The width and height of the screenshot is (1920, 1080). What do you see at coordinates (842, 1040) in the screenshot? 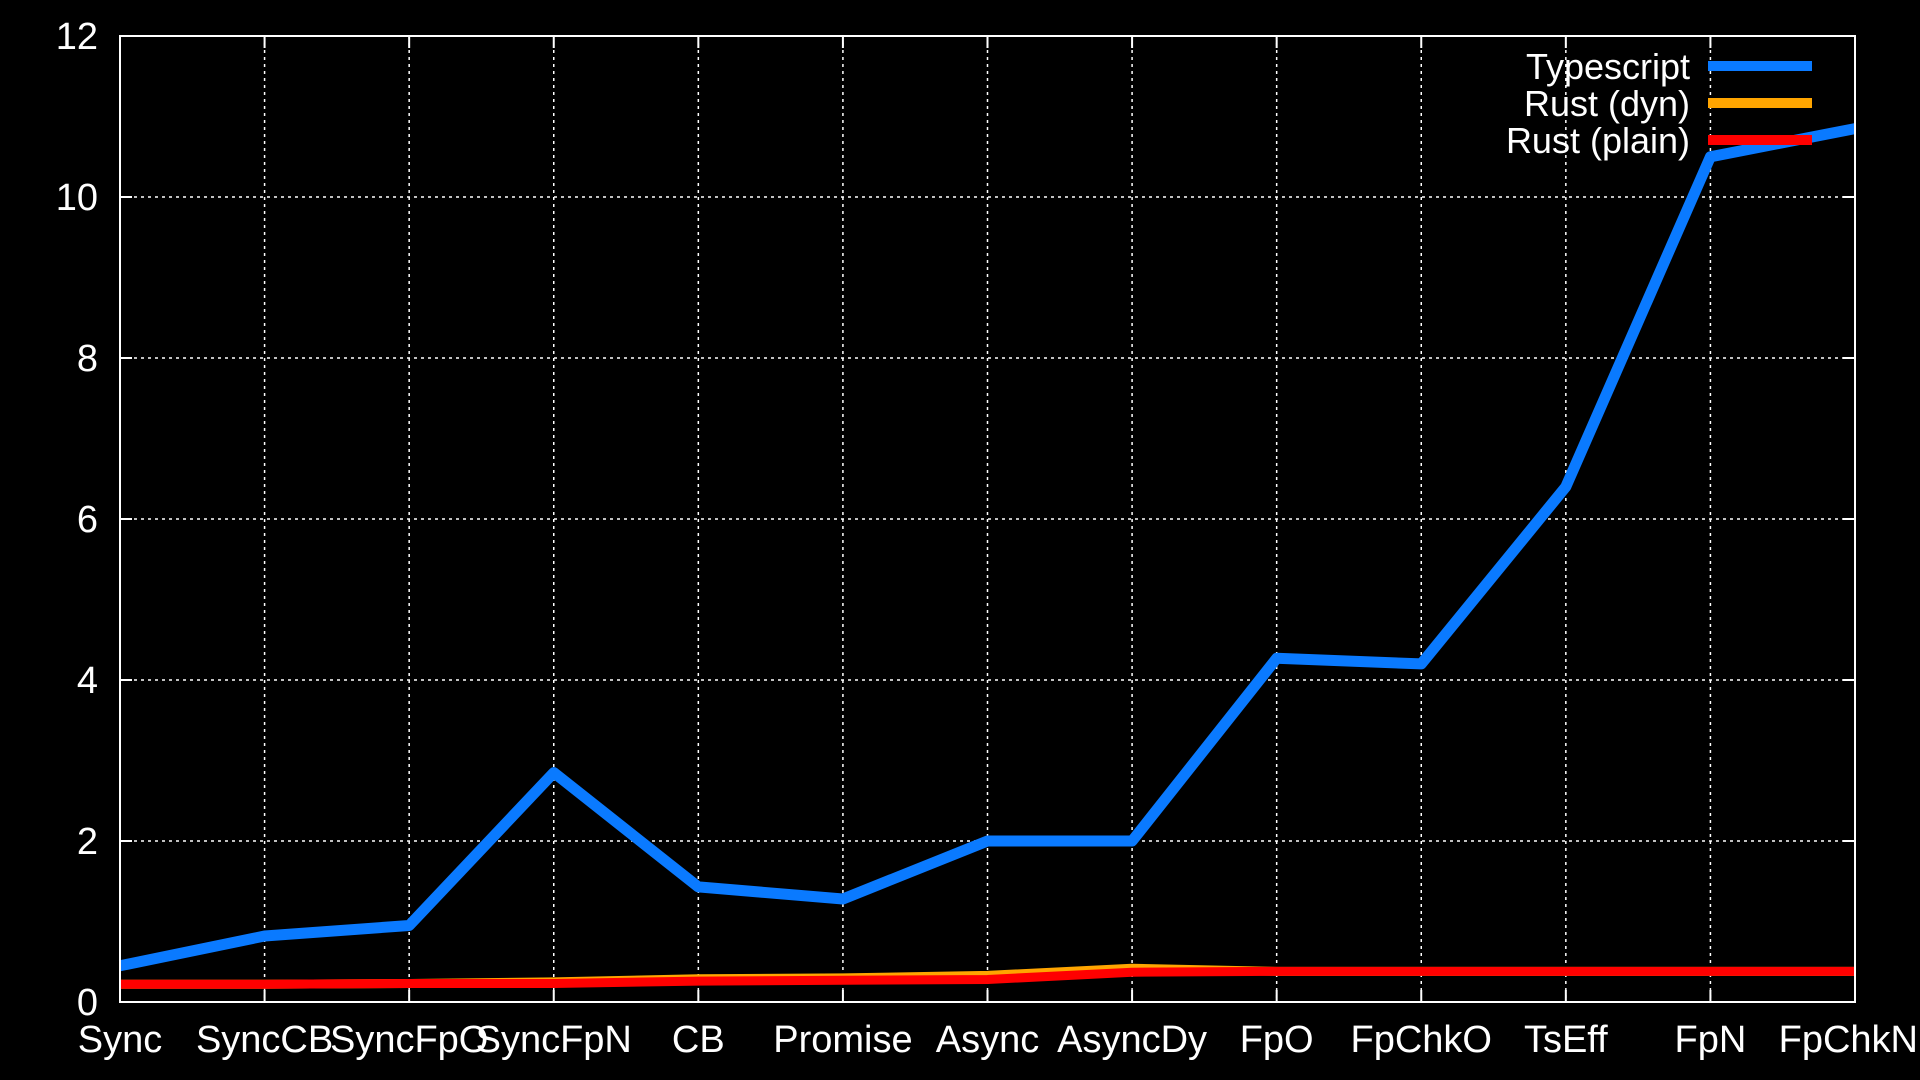
I see `x-tick-label: Promise` at bounding box center [842, 1040].